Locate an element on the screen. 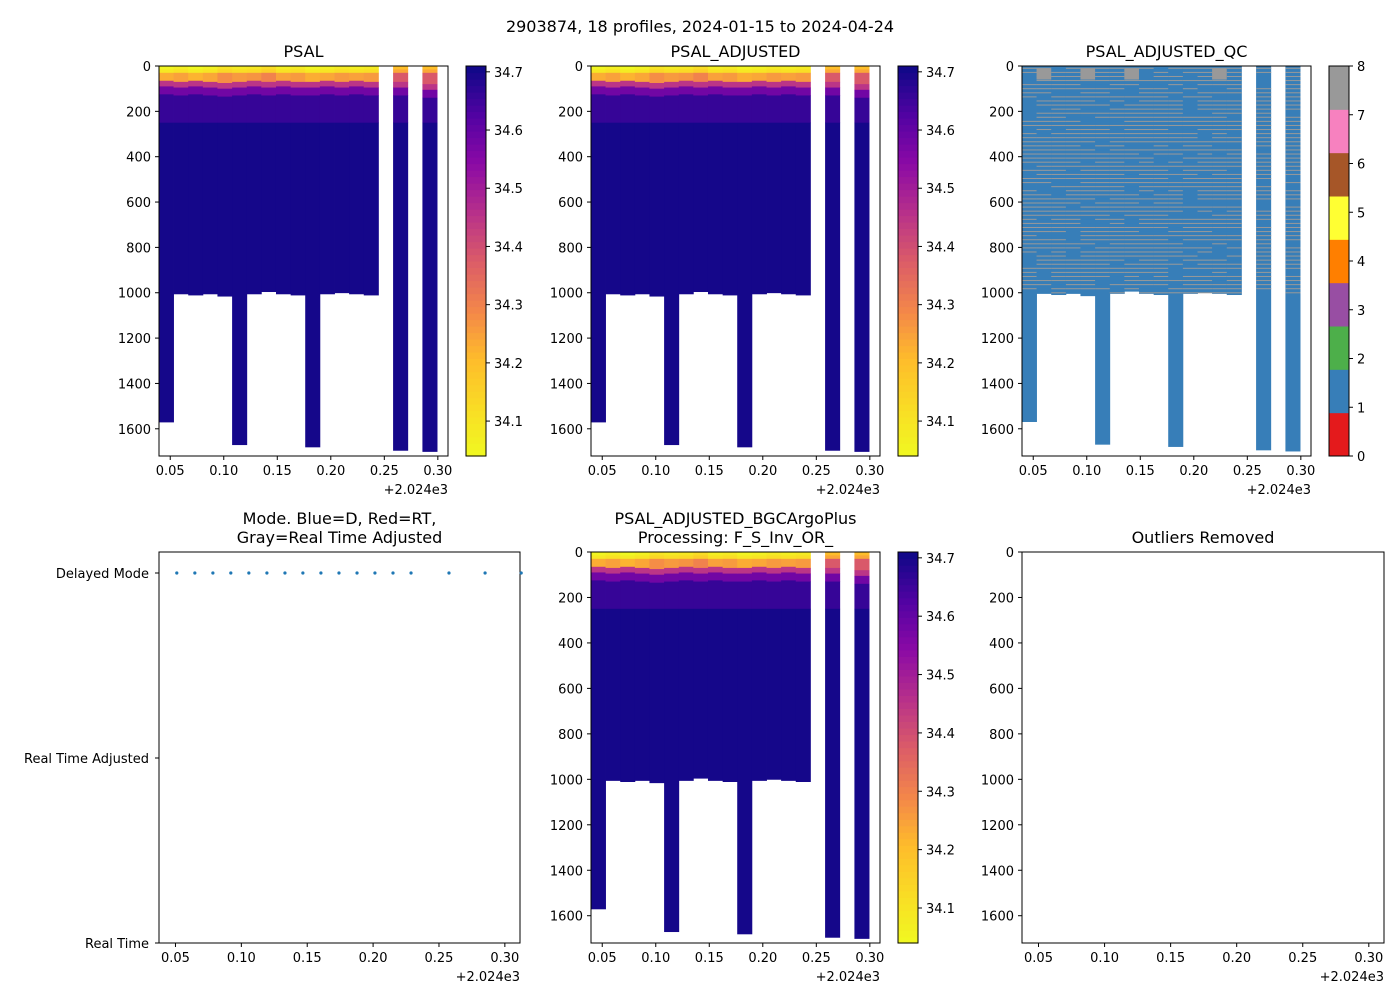 This screenshot has height=1000, width=1400. mode-point is located at coordinates (521, 573).